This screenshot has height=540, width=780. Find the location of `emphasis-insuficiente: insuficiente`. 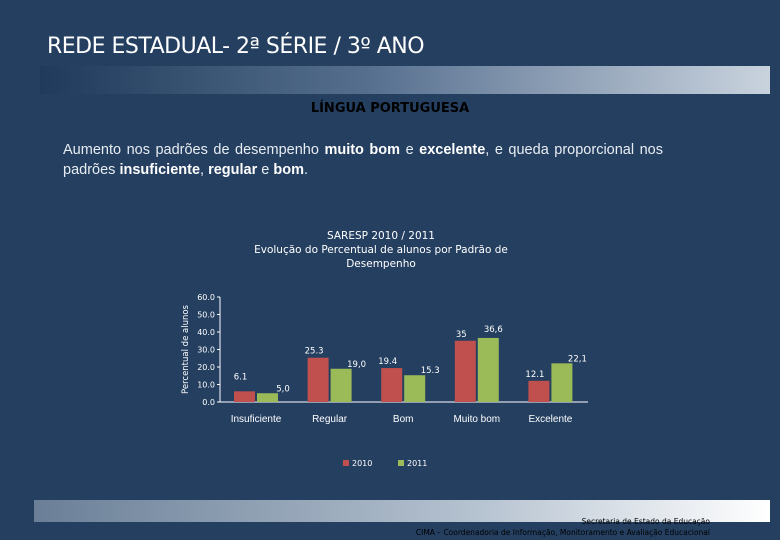

emphasis-insuficiente: insuficiente is located at coordinates (160, 170).